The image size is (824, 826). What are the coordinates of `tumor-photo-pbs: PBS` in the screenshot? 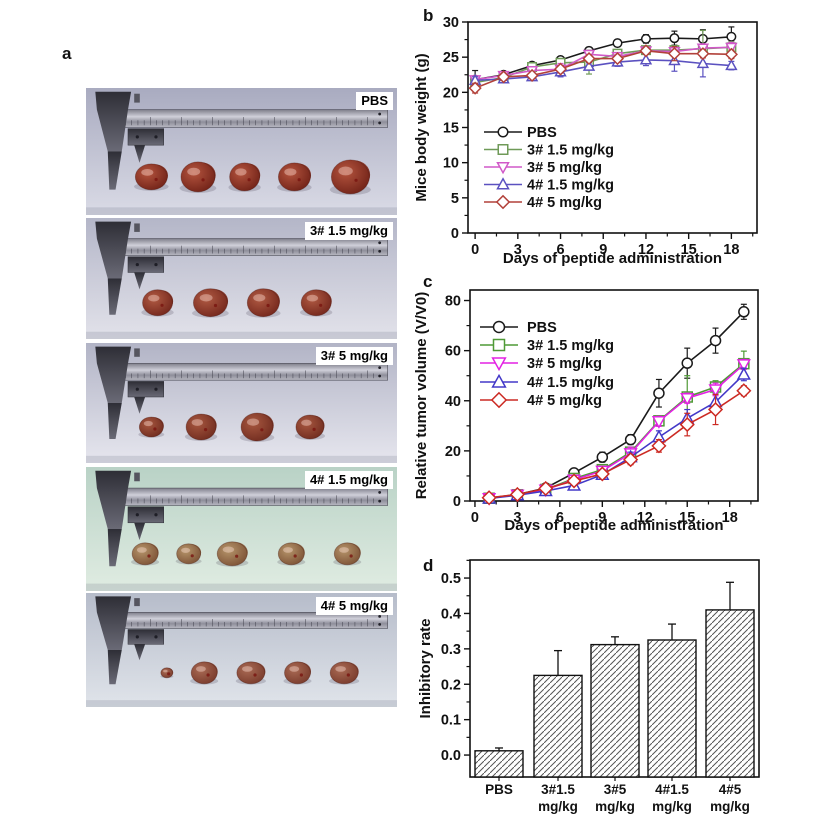 It's located at (241, 151).